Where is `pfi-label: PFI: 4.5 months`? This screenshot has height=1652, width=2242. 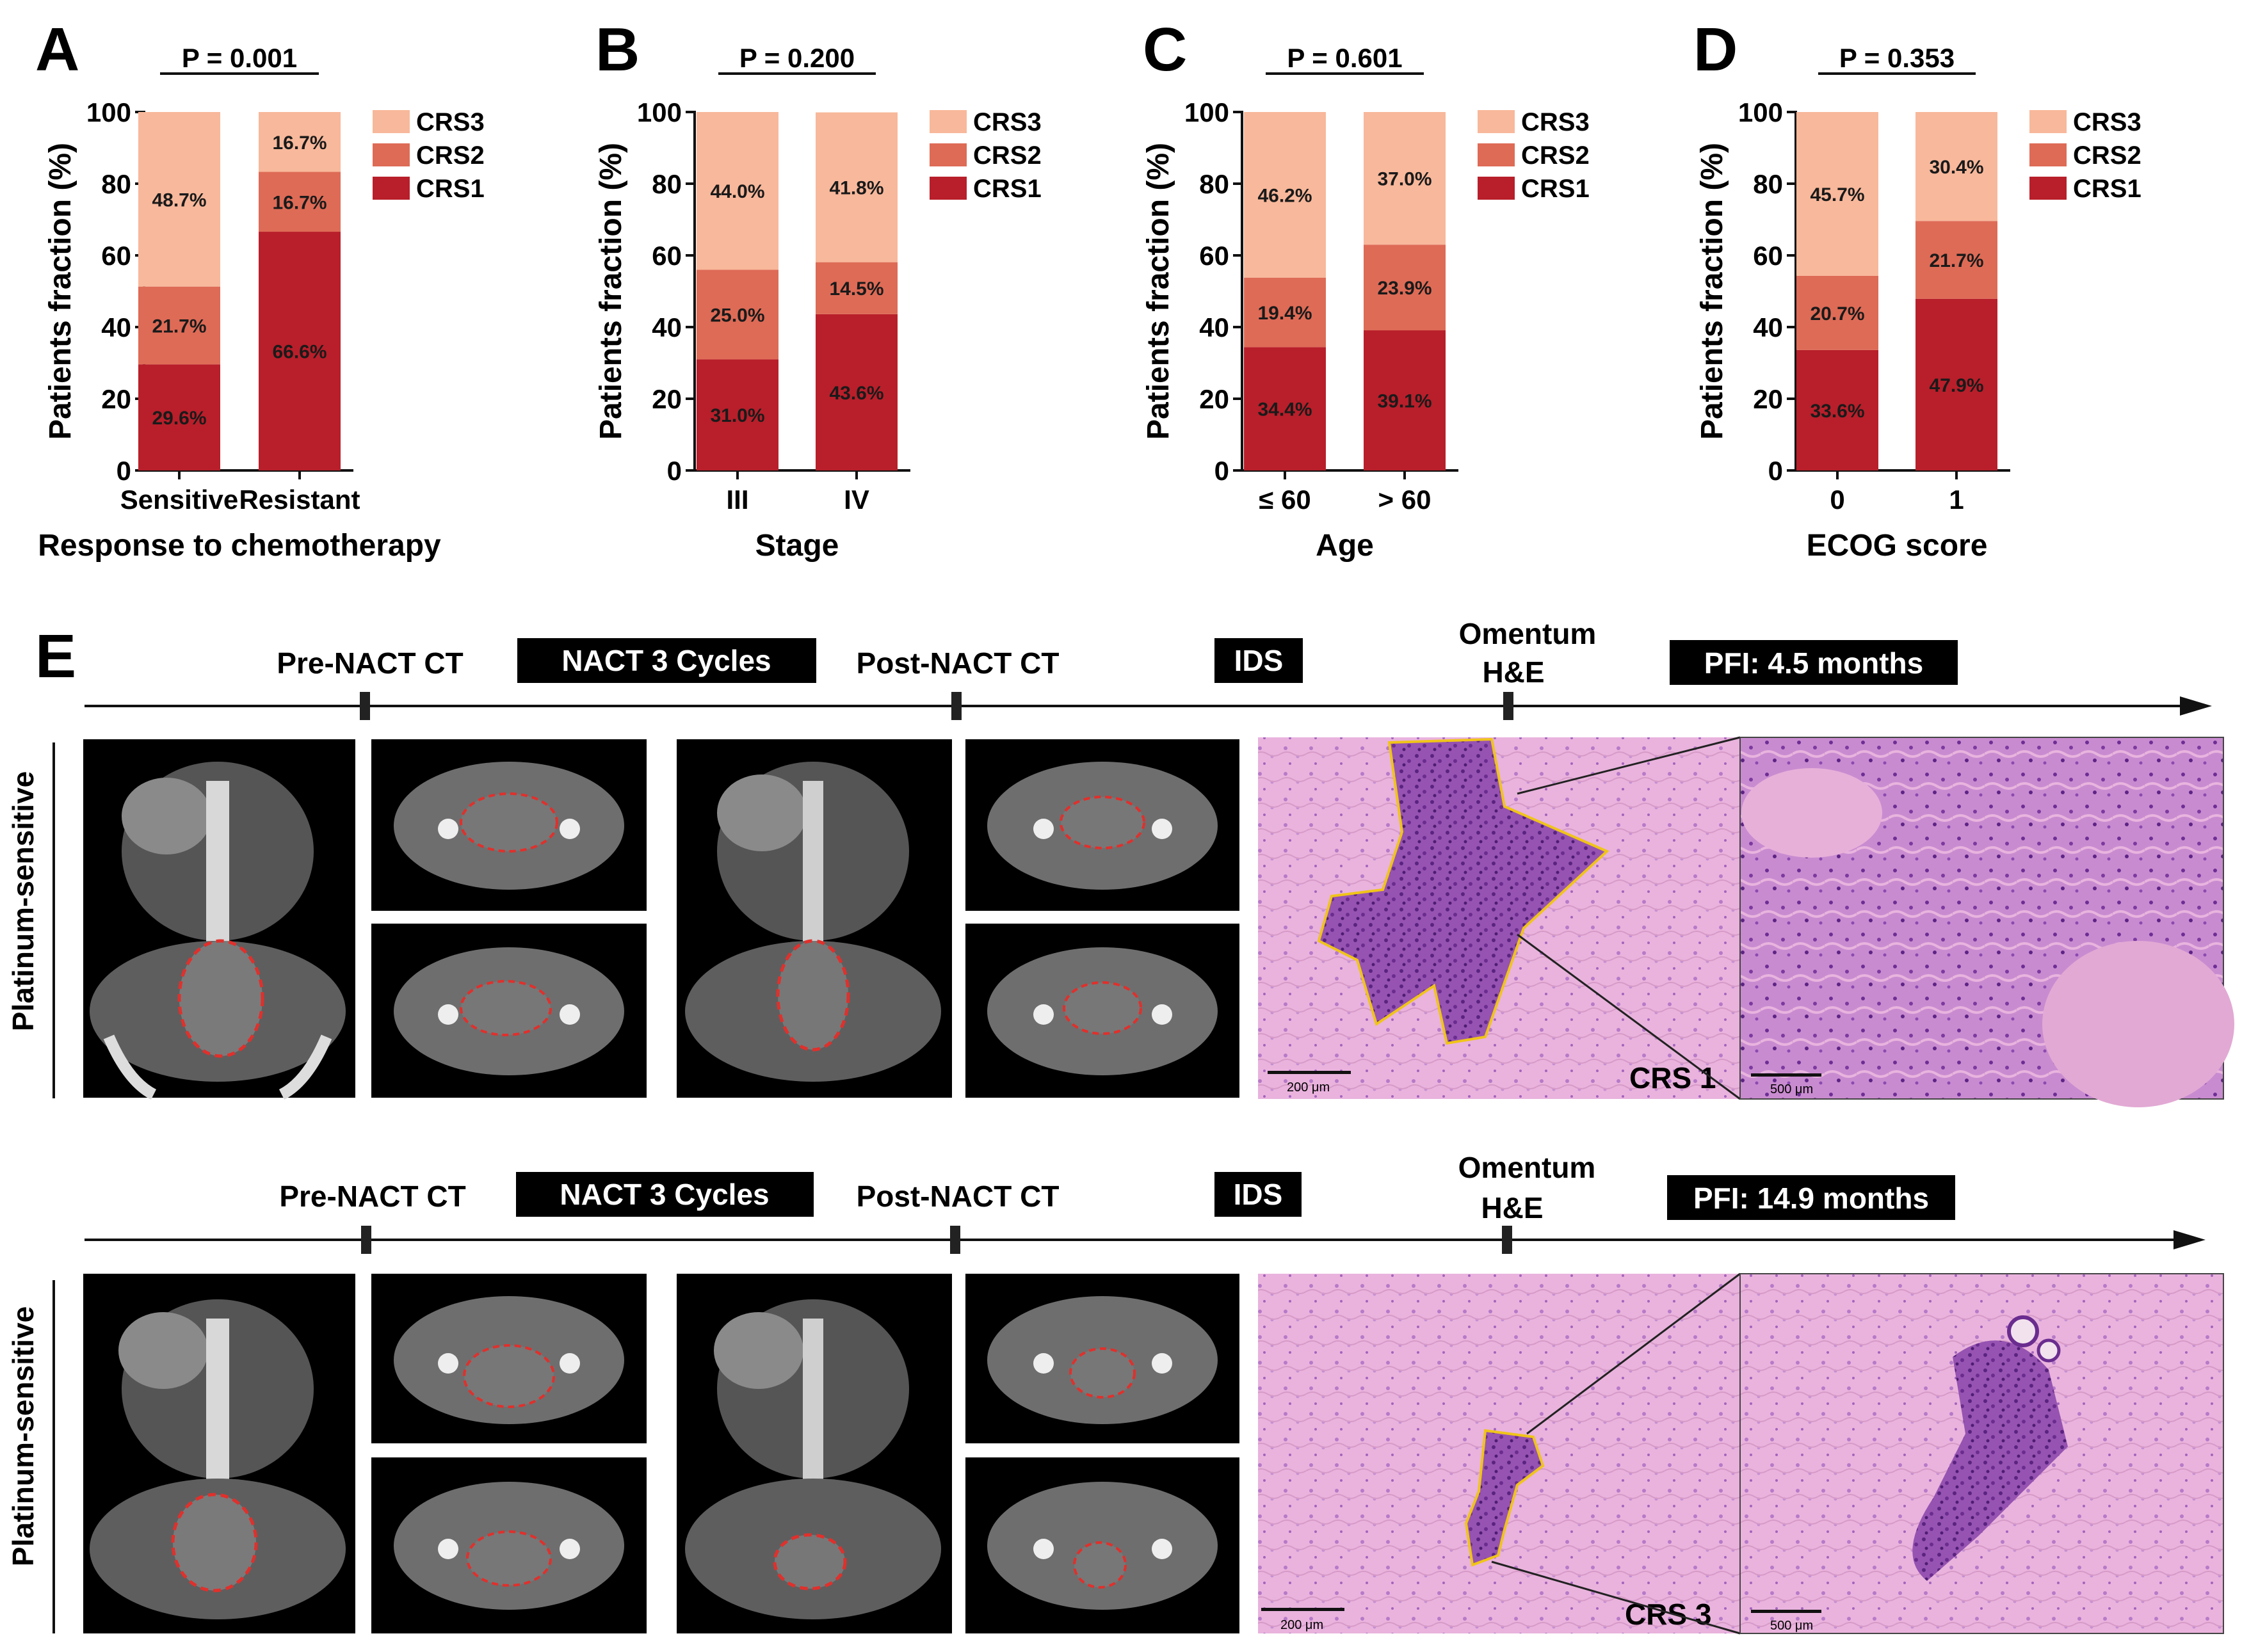
pfi-label: PFI: 4.5 months is located at coordinates (1814, 663).